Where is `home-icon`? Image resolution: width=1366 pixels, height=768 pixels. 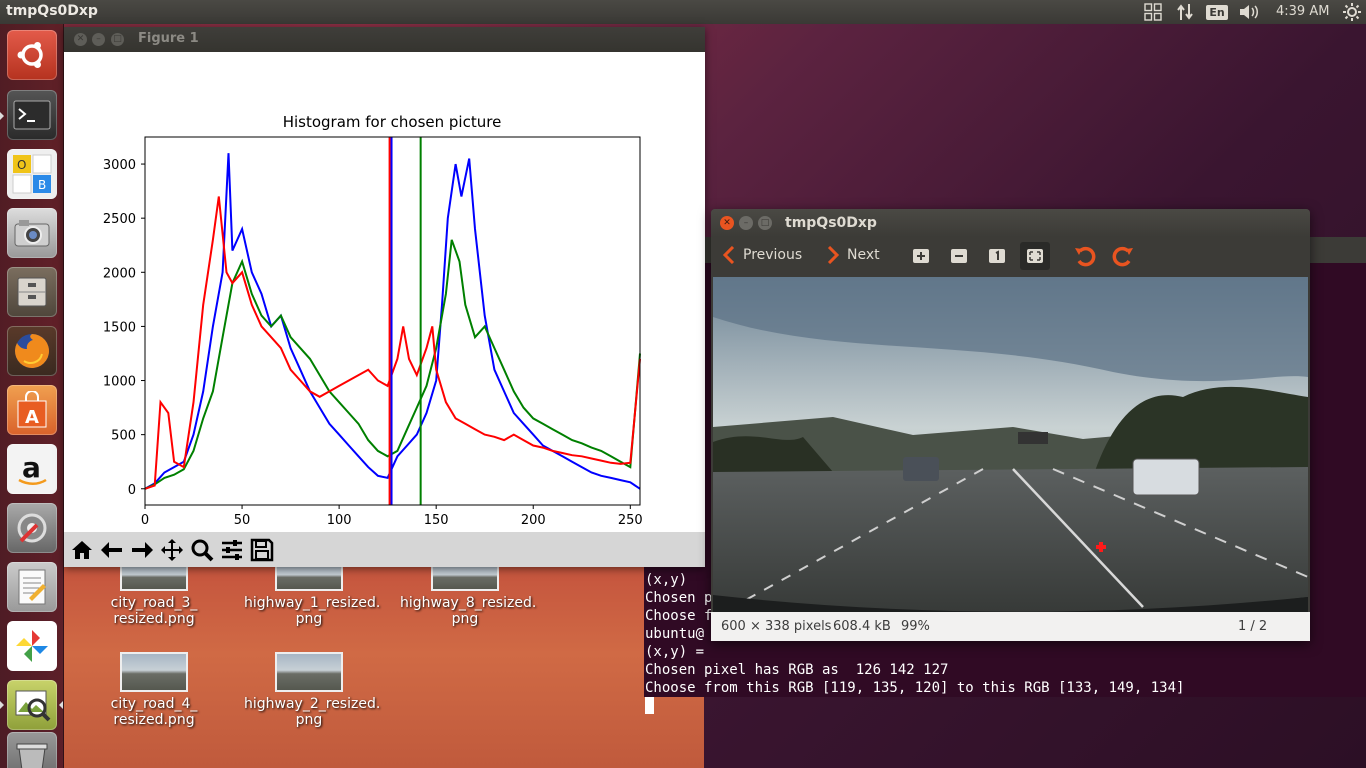
home-icon is located at coordinates (82, 550).